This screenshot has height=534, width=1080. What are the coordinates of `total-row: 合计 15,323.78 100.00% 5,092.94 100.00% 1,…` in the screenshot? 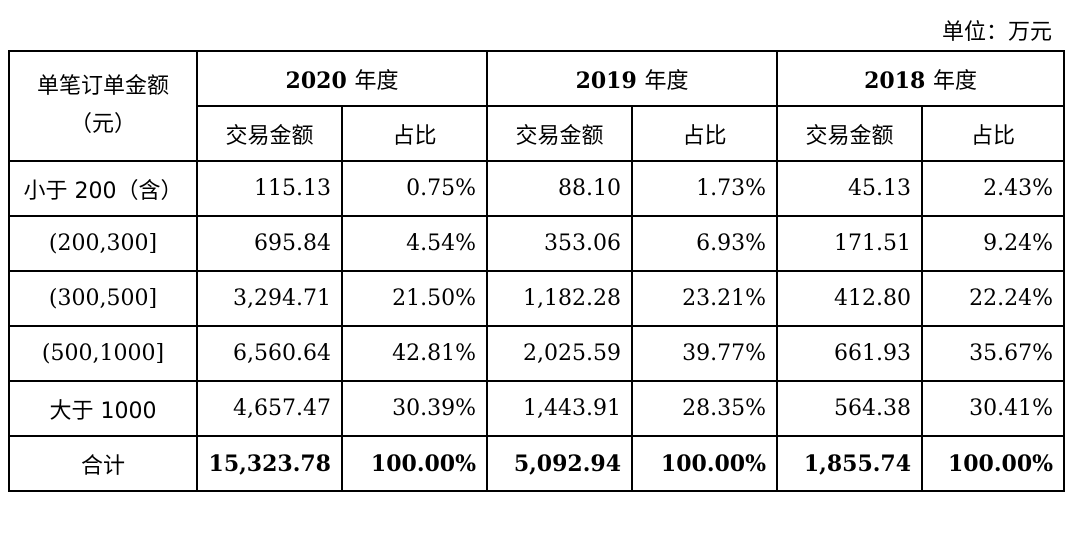 It's located at (537, 463).